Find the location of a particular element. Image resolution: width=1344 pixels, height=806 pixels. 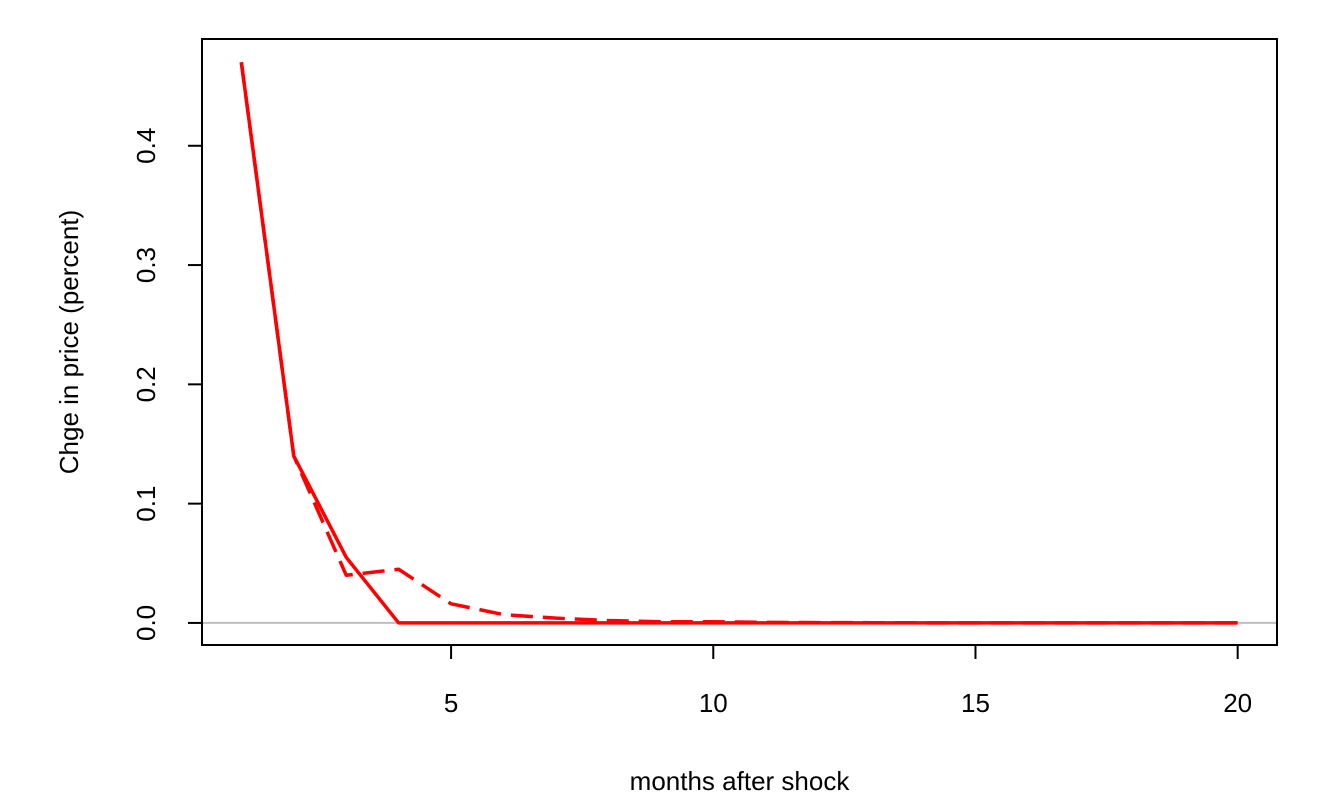

y-tick-label: 0.2 is located at coordinates (146, 384).